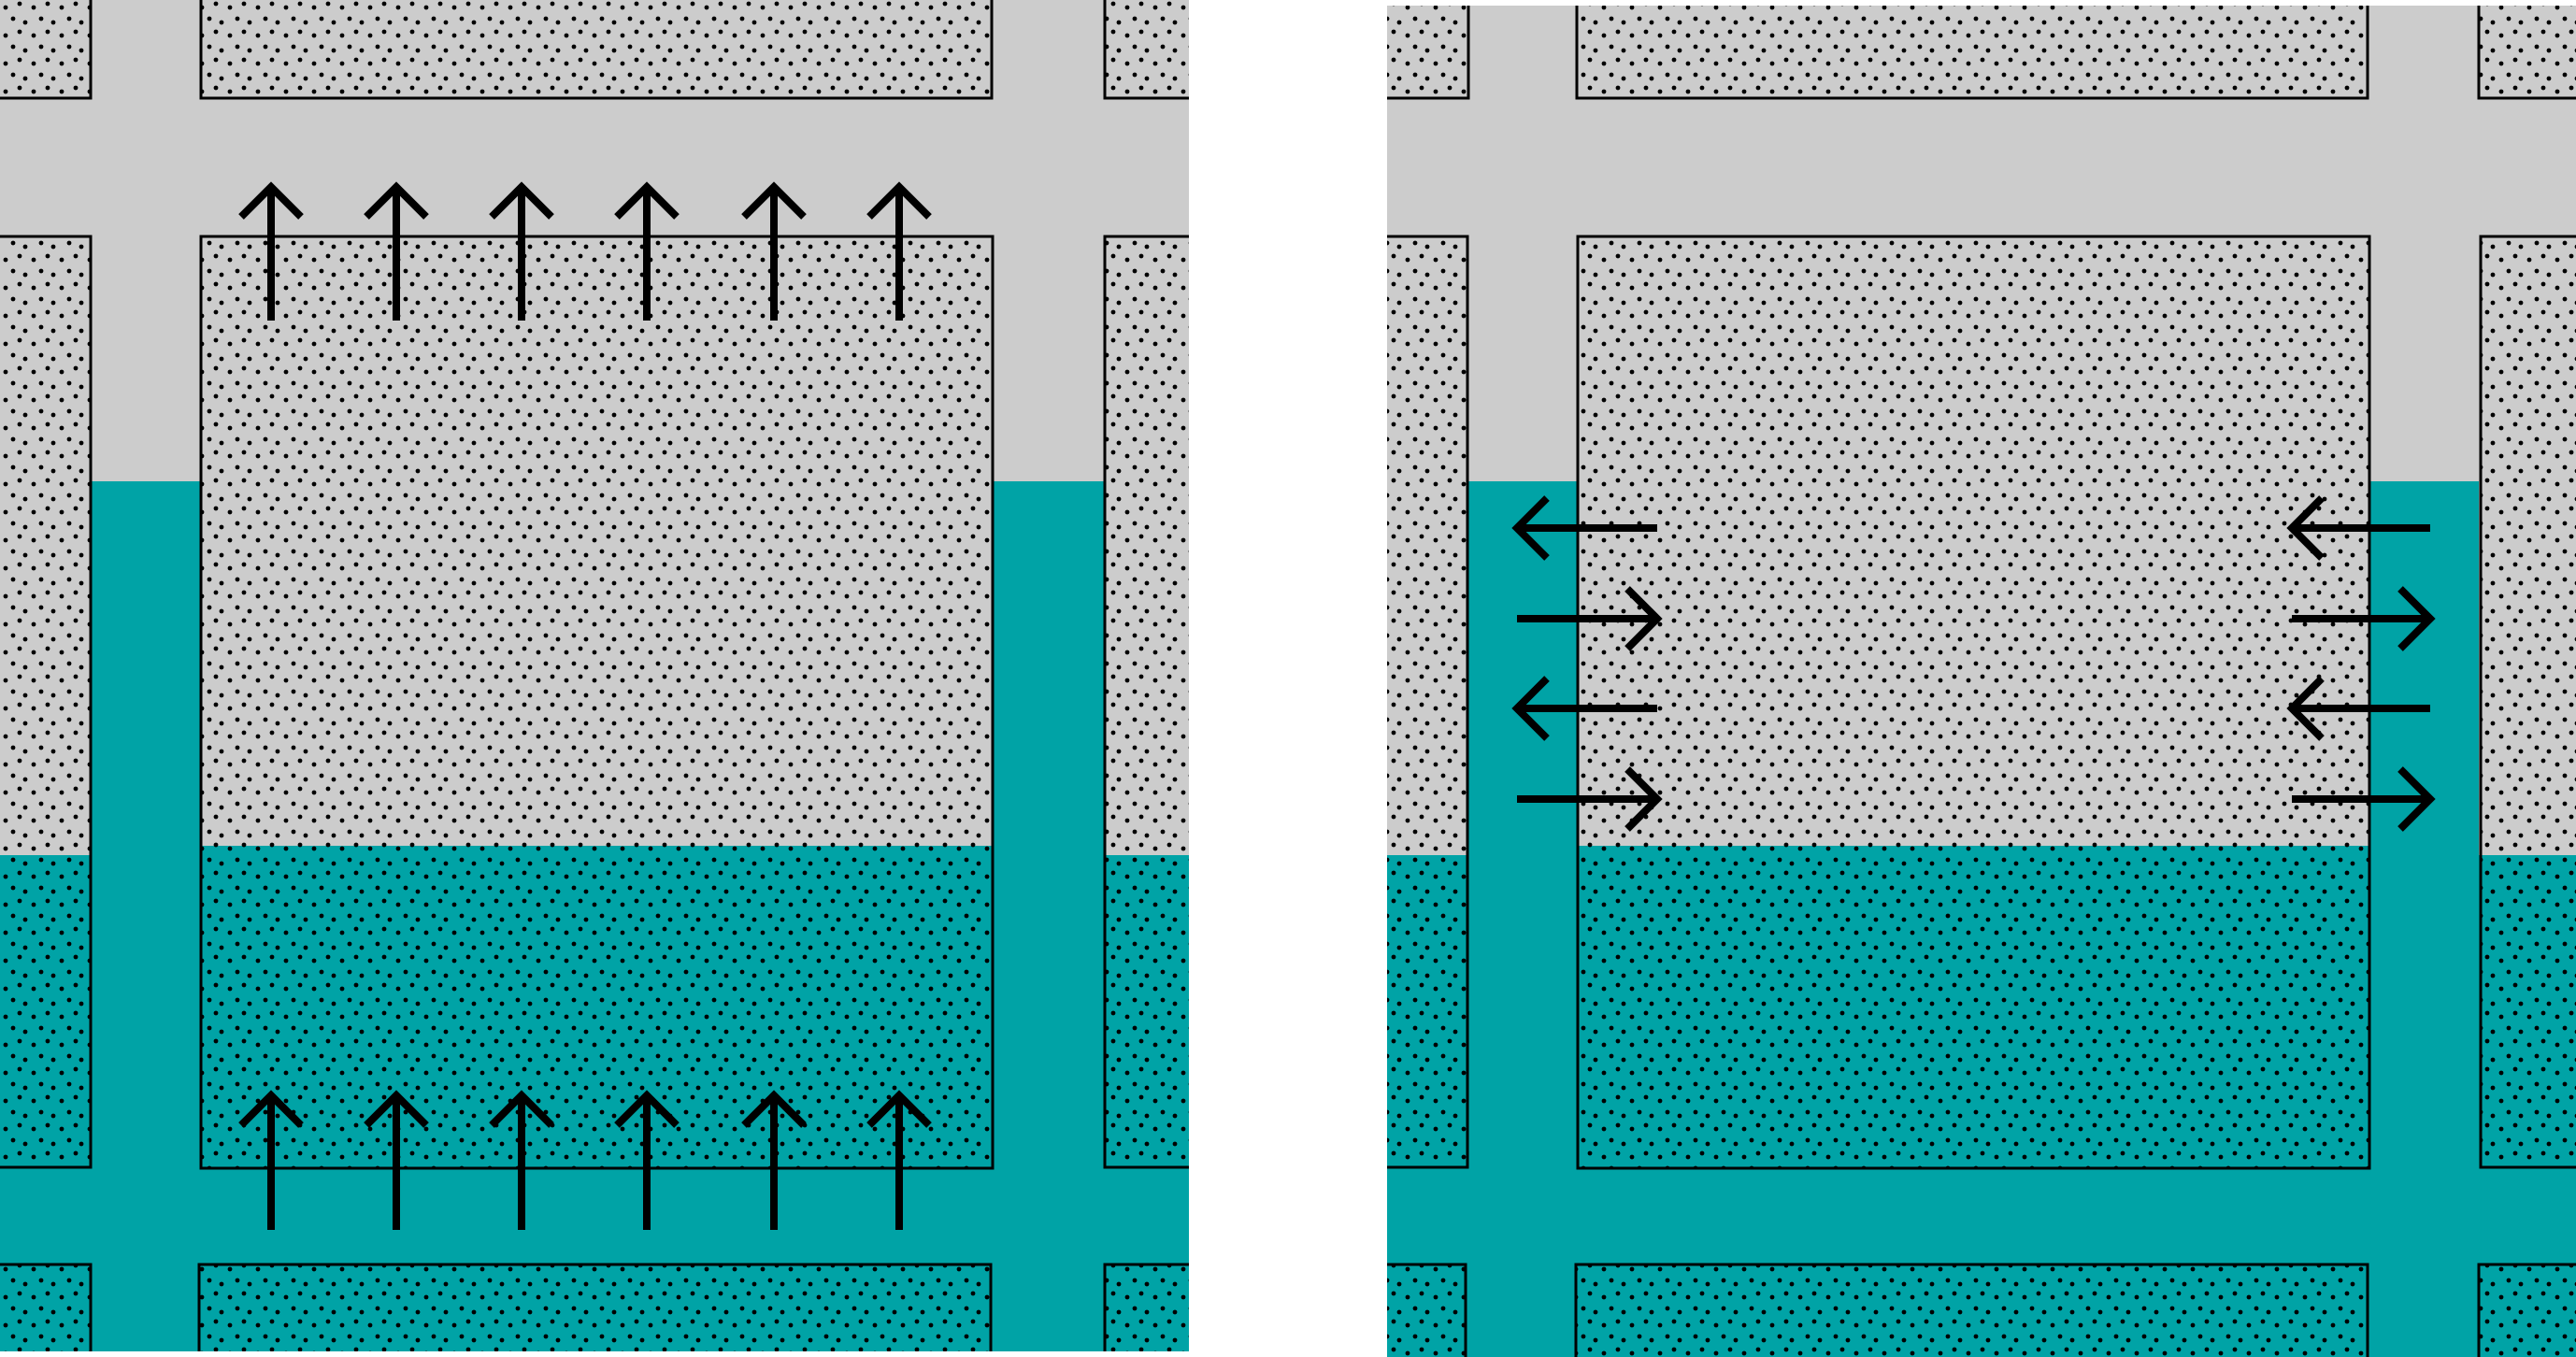 This screenshot has width=2576, height=1357. Describe the element at coordinates (1146, 675) in the screenshot. I see `left-right-grains` at that location.